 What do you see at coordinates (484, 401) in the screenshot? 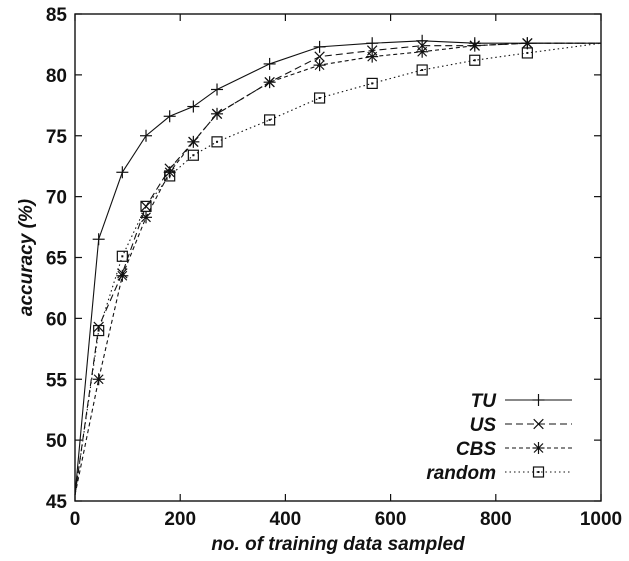
I see `legend-label-tu: TU` at bounding box center [484, 401].